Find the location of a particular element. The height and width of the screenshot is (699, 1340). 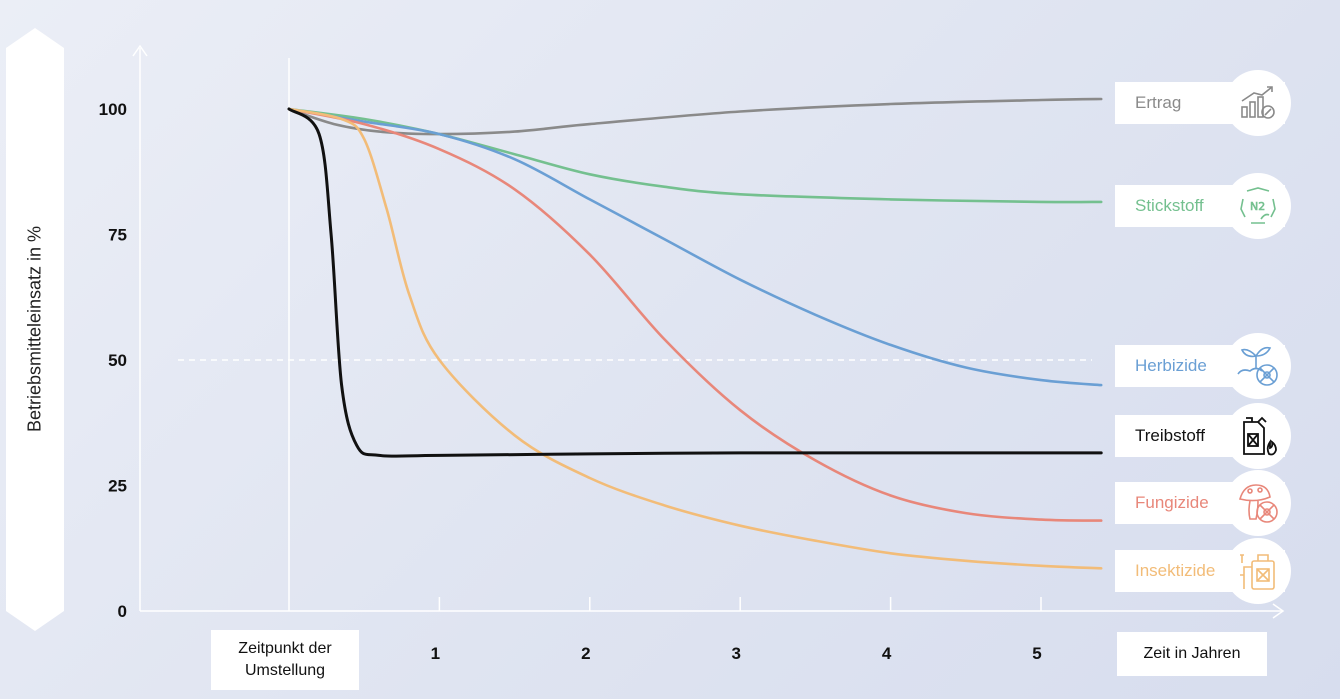

y-tick-label-50: 50 is located at coordinates (117, 360).